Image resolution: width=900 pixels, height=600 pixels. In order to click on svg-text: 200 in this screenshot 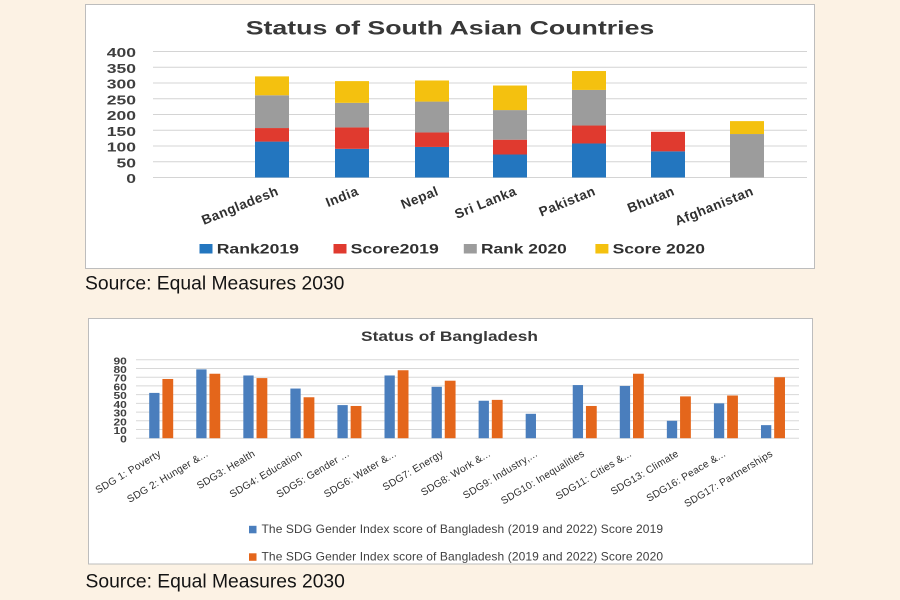, I will do `click(121, 116)`.